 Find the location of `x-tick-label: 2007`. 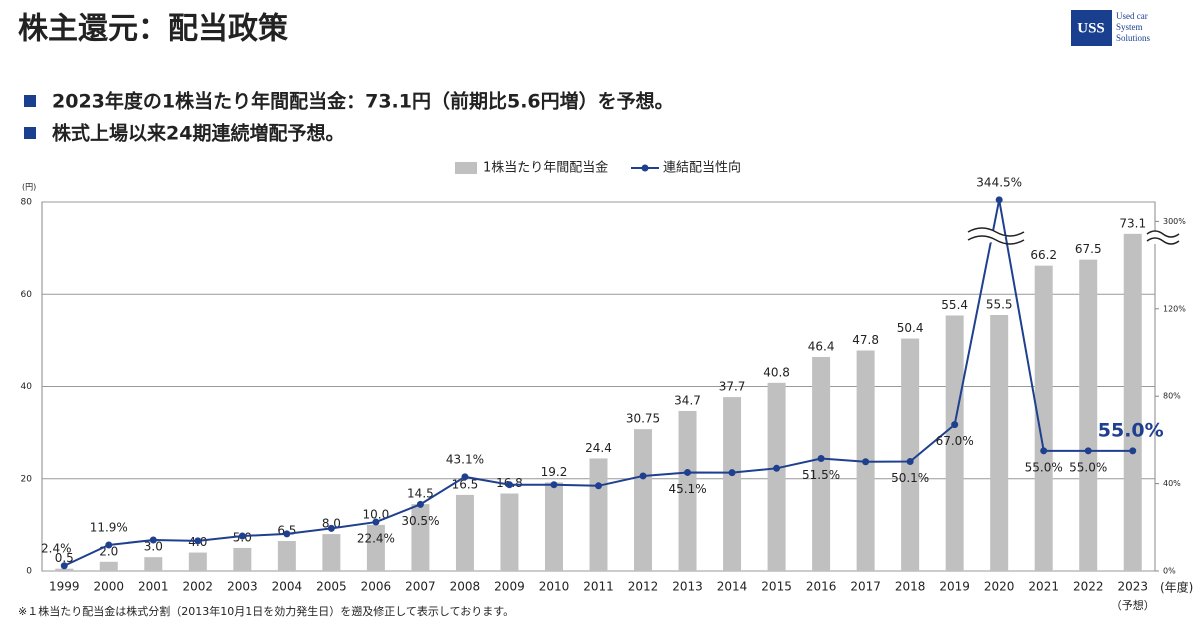

x-tick-label: 2007 is located at coordinates (420, 587).